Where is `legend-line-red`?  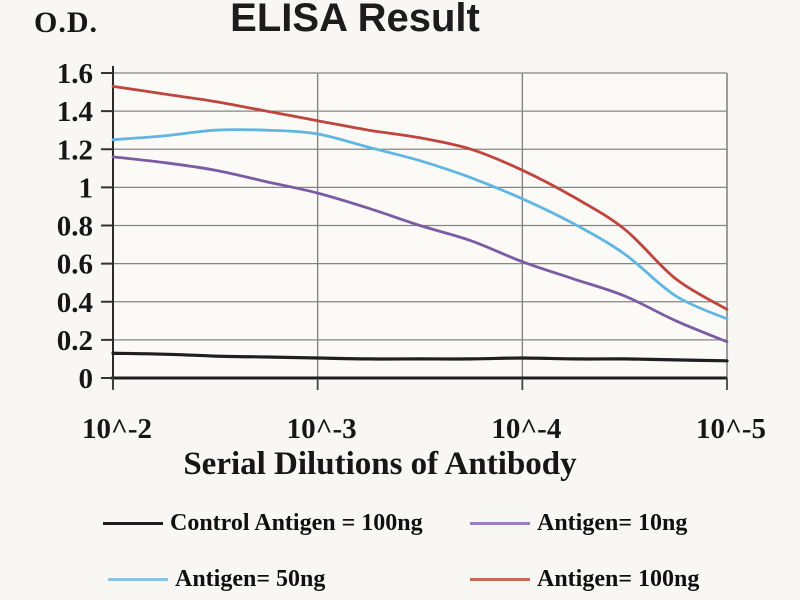
legend-line-red is located at coordinates (500, 579).